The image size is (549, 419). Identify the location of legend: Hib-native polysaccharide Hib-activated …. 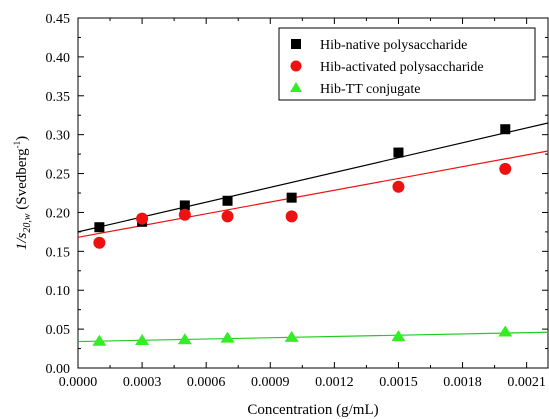
(407, 64).